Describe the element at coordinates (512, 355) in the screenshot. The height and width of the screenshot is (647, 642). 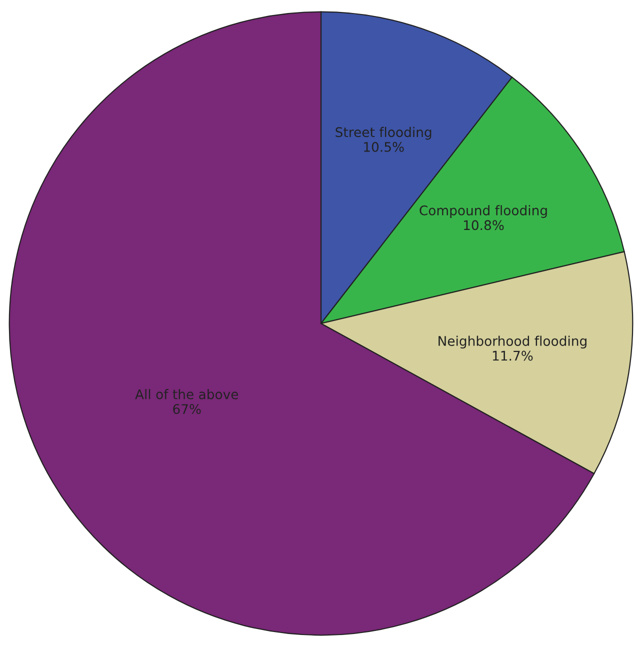
I see `data-label: 11.7%` at that location.